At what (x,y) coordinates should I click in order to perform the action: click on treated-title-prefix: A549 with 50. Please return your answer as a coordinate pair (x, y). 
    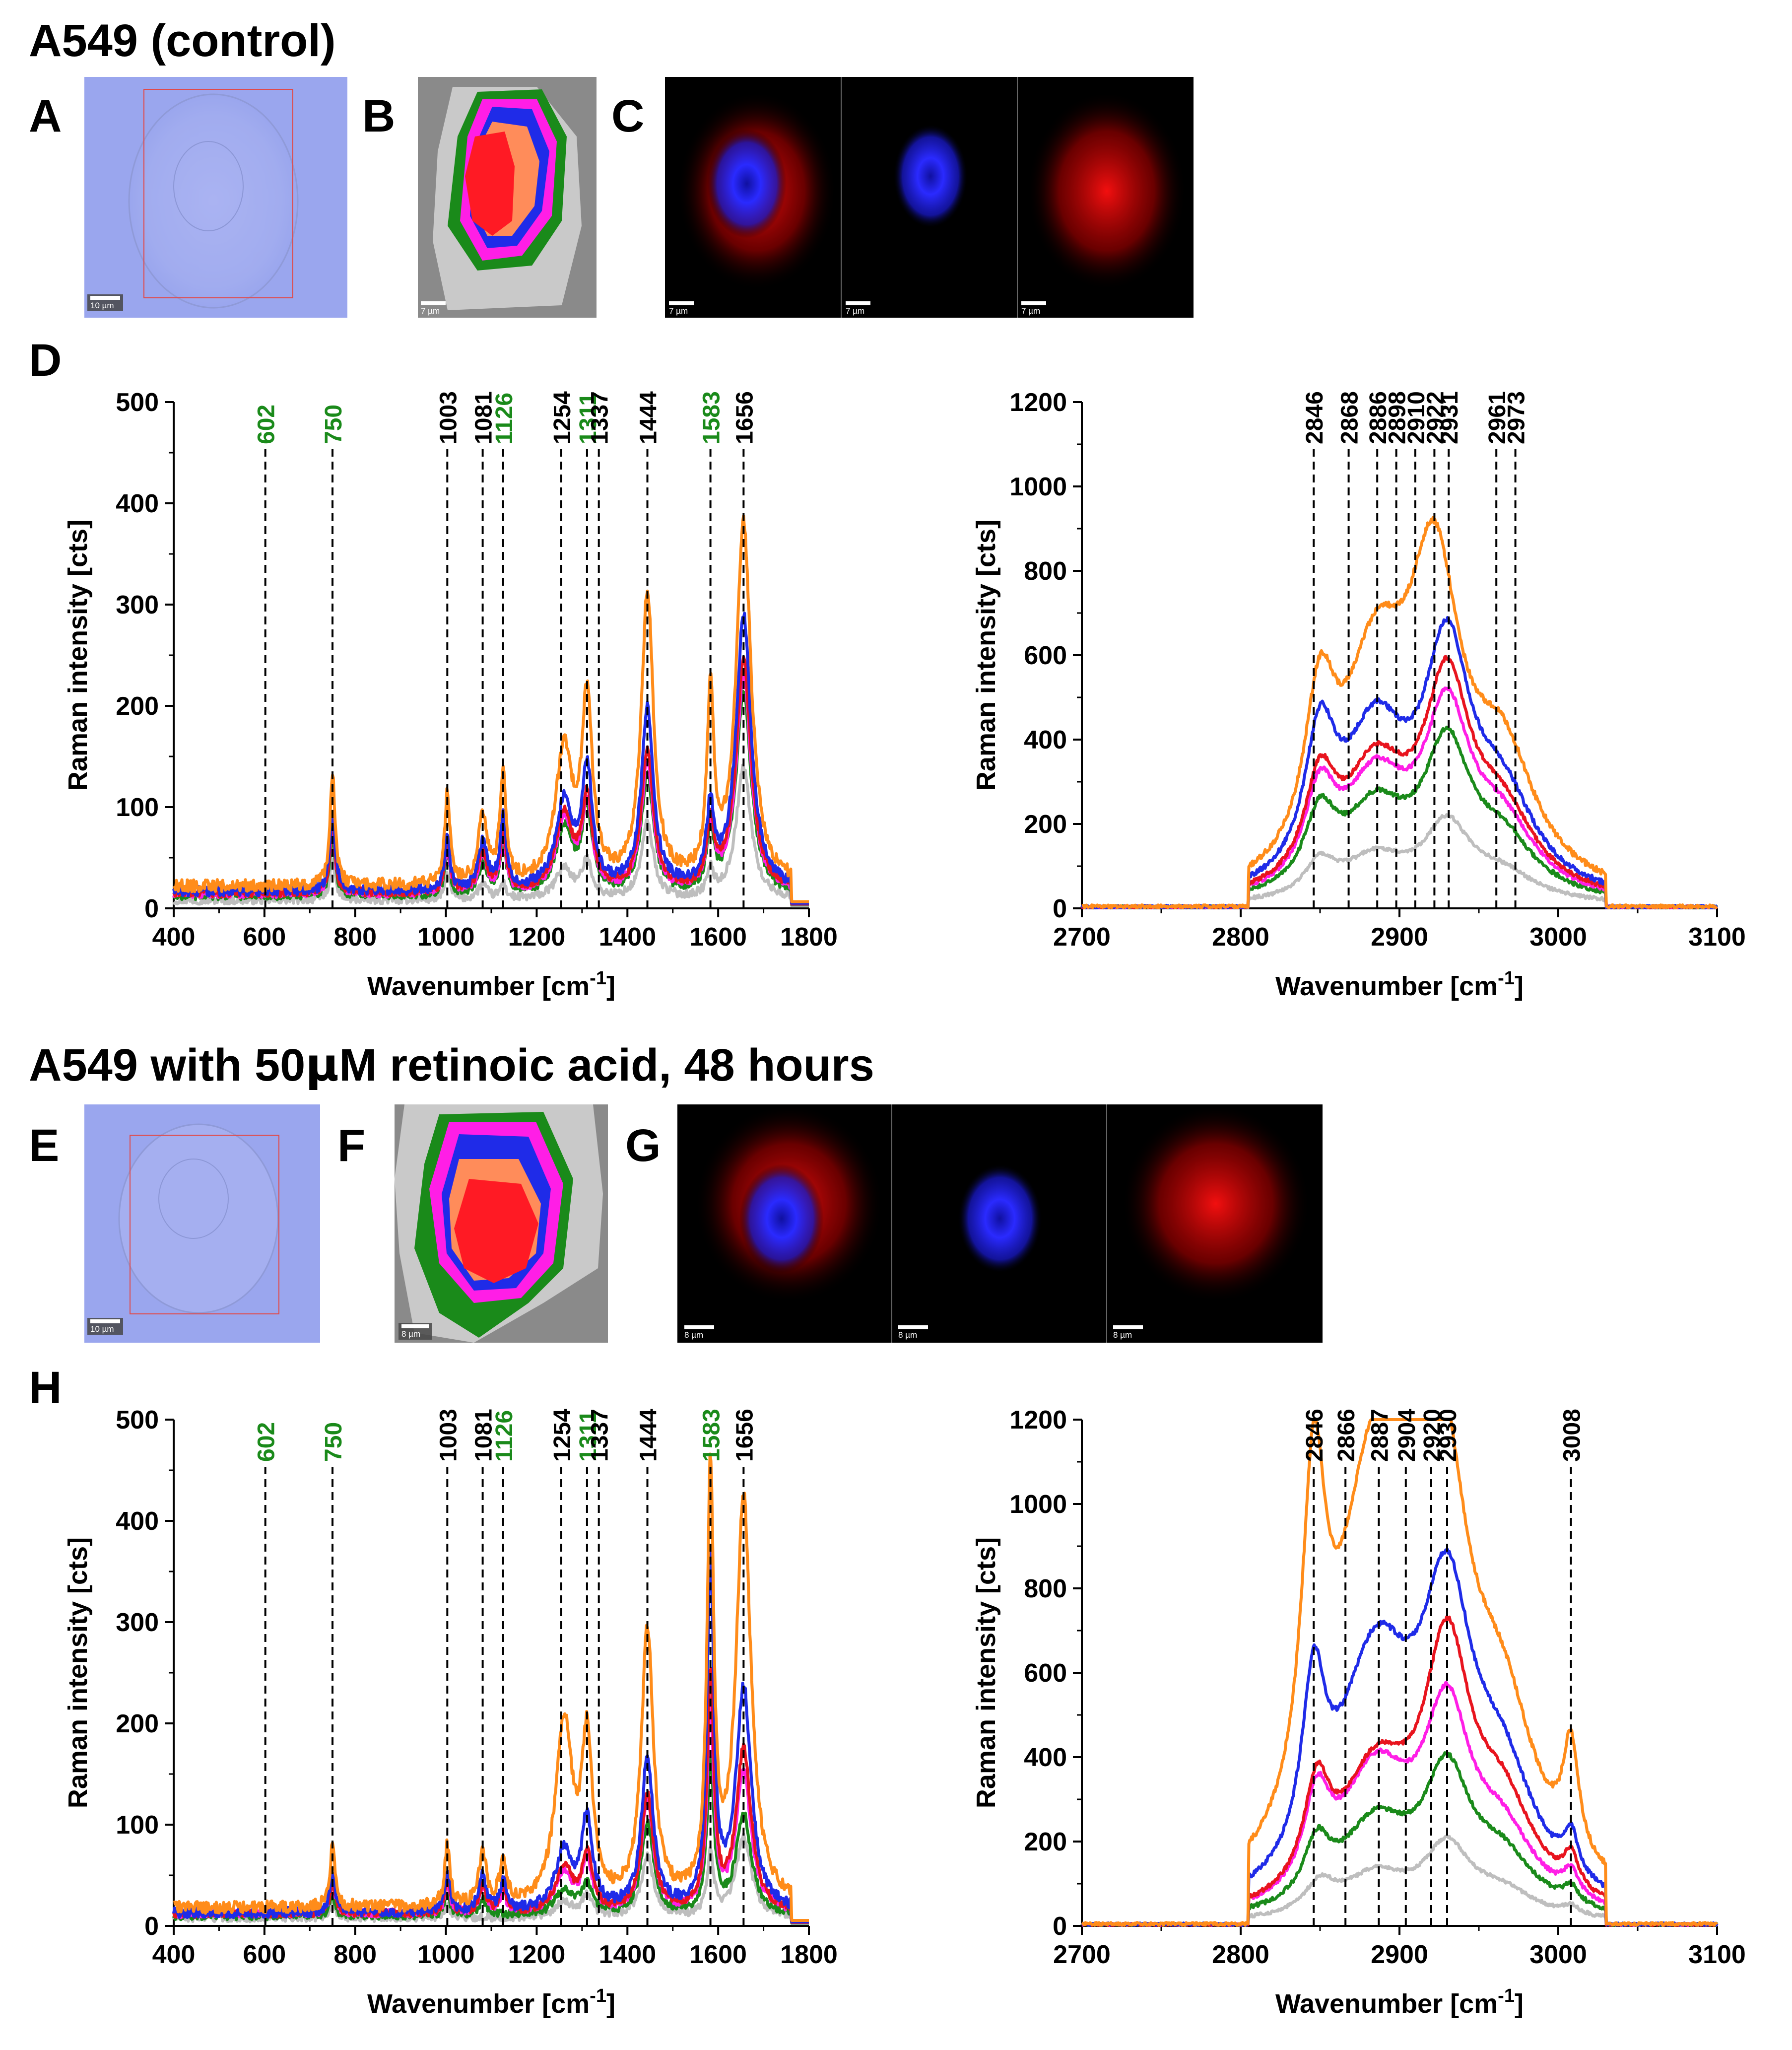
    Looking at the image, I should click on (167, 1065).